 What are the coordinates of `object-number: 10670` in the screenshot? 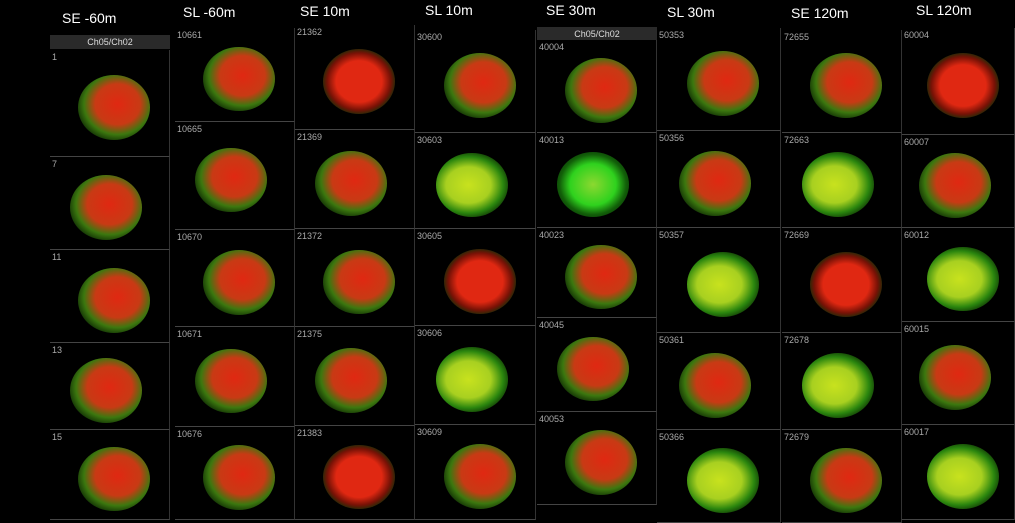 It's located at (190, 237).